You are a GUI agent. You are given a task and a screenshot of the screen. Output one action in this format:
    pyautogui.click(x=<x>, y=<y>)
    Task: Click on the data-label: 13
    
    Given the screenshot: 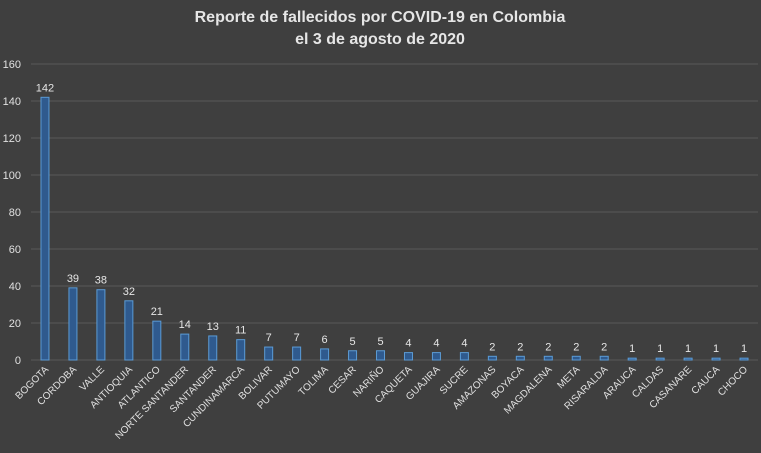 What is the action you would take?
    pyautogui.click(x=213, y=327)
    